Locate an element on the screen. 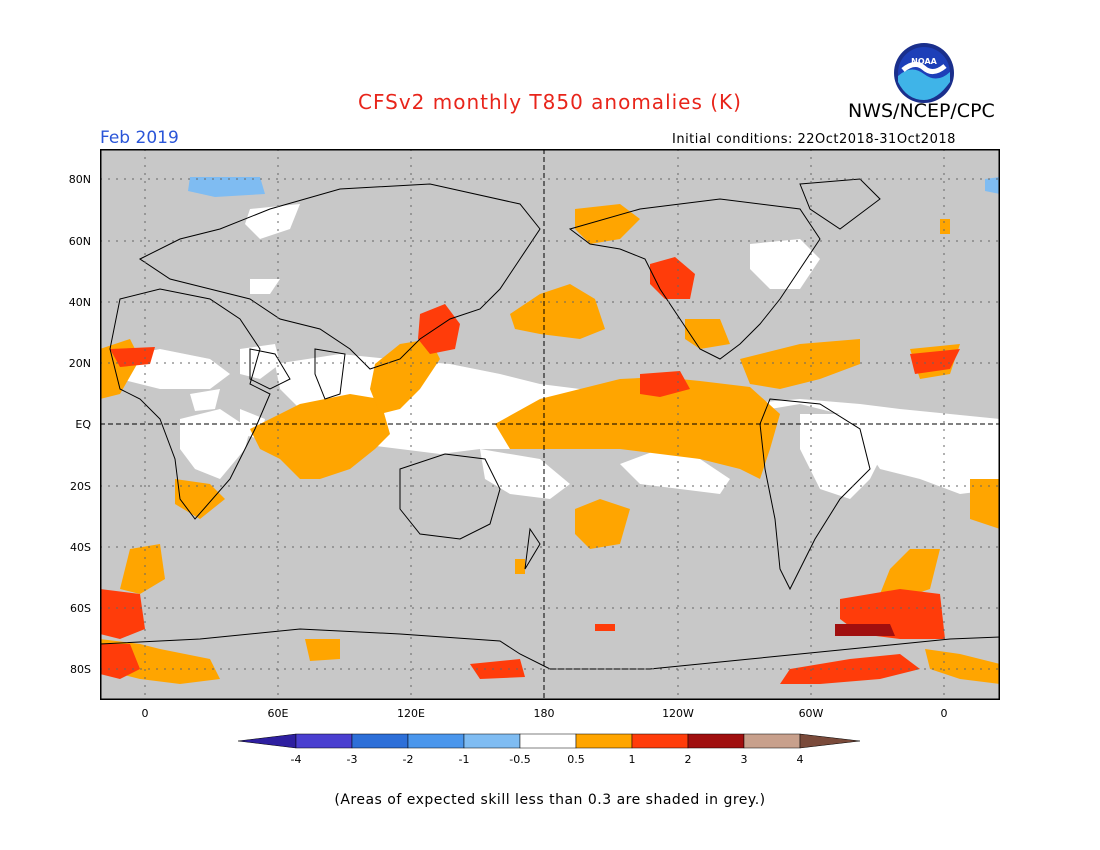 Image resolution: width=1100 pixels, height=850 pixels. lat-label-20s: 20S is located at coordinates (80, 486).